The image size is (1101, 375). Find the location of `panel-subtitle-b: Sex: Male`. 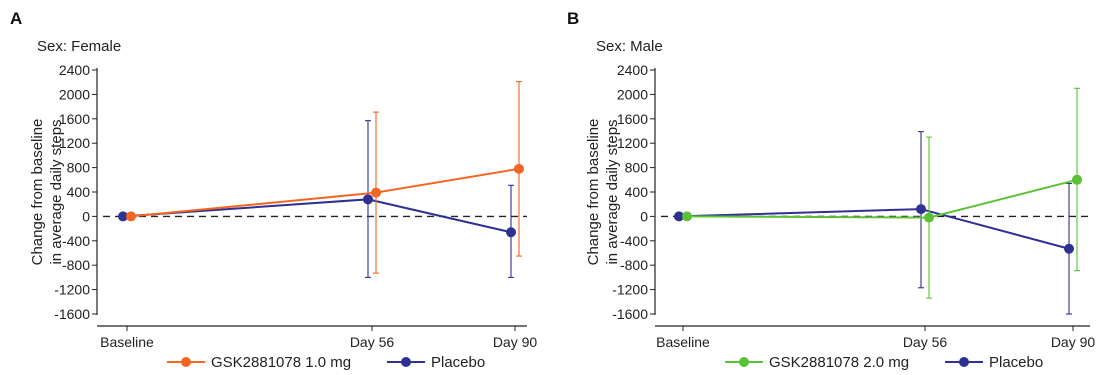

panel-subtitle-b: Sex: Male is located at coordinates (629, 46).